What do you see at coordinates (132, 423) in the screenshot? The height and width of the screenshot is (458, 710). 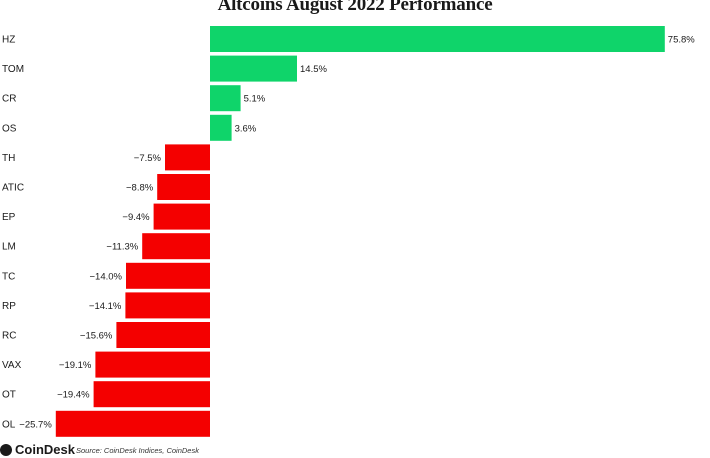 I see `bar-ol` at bounding box center [132, 423].